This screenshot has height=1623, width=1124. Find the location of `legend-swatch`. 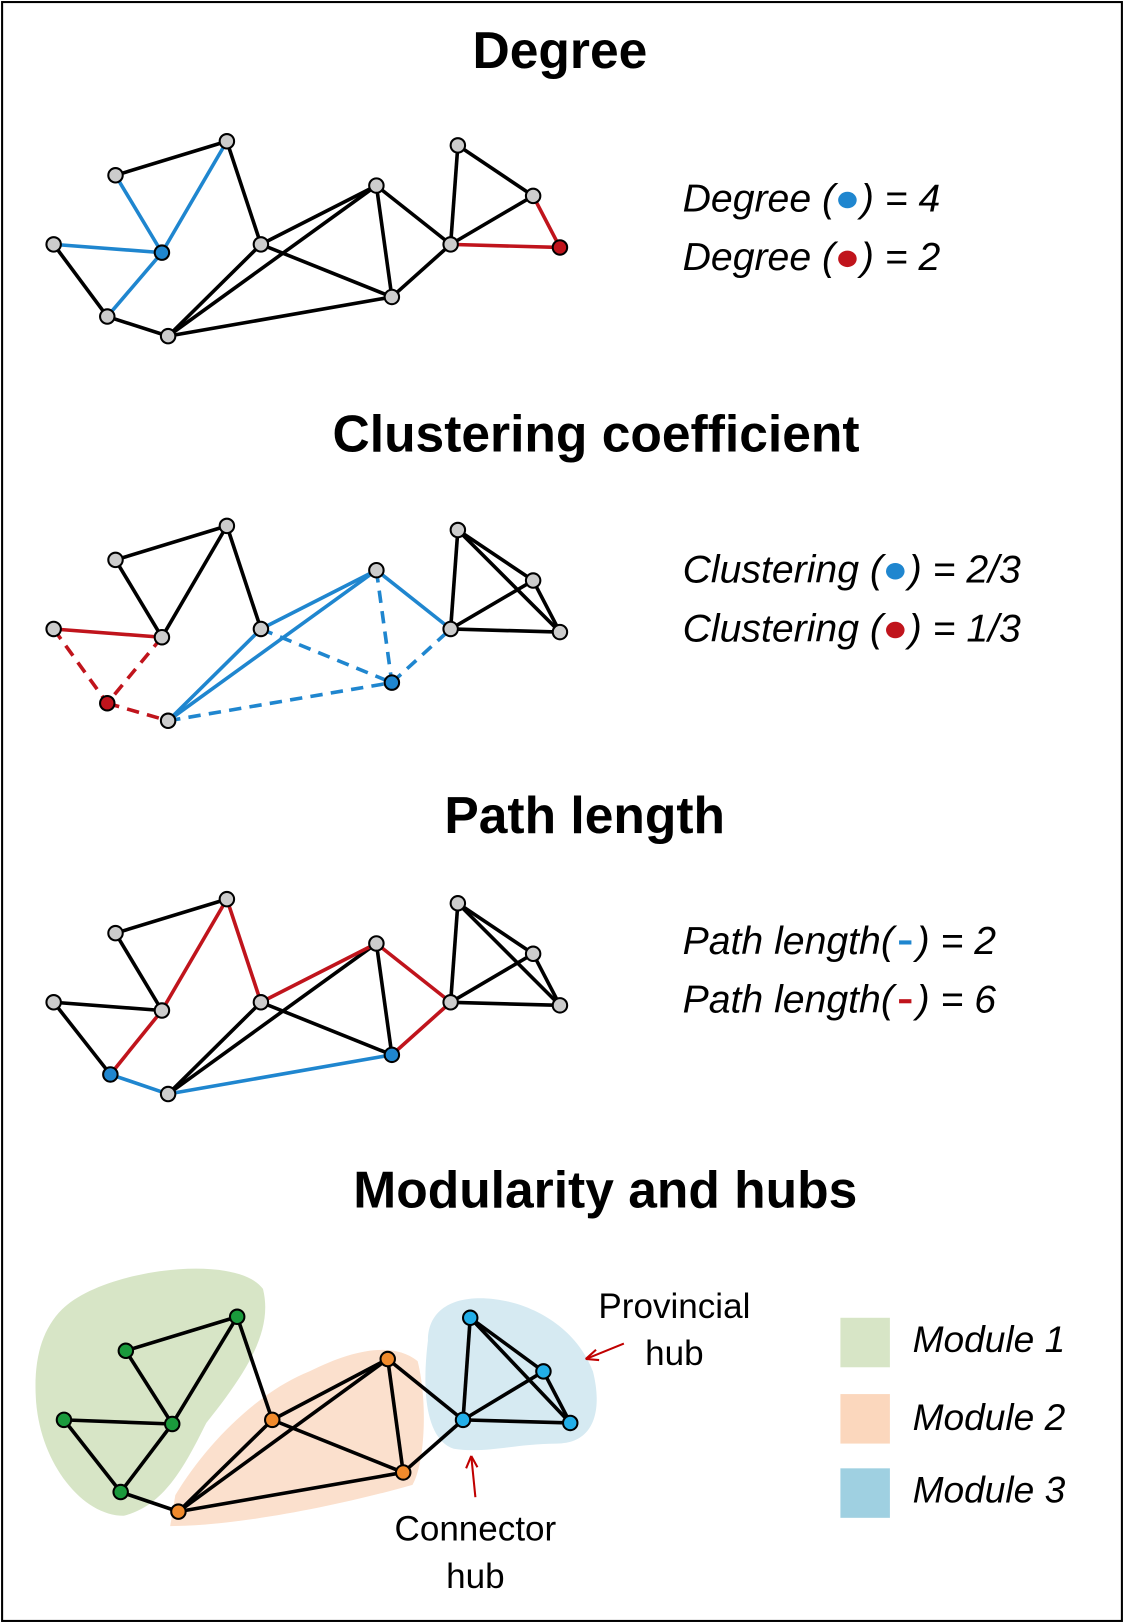

legend-swatch is located at coordinates (865, 1342).